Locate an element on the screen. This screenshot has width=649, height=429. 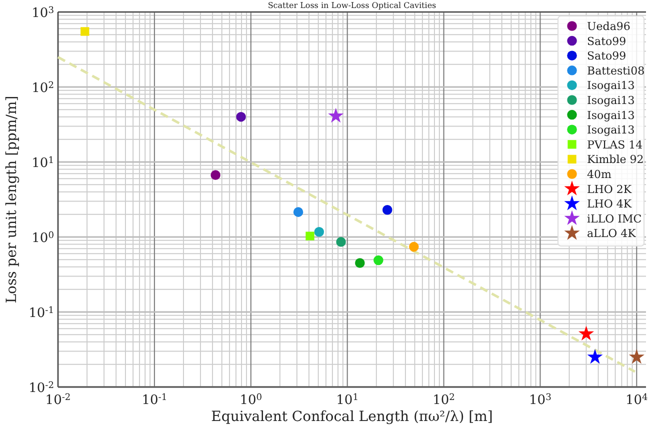
x-tick-label: 10$^{0}$ is located at coordinates (251, 400).